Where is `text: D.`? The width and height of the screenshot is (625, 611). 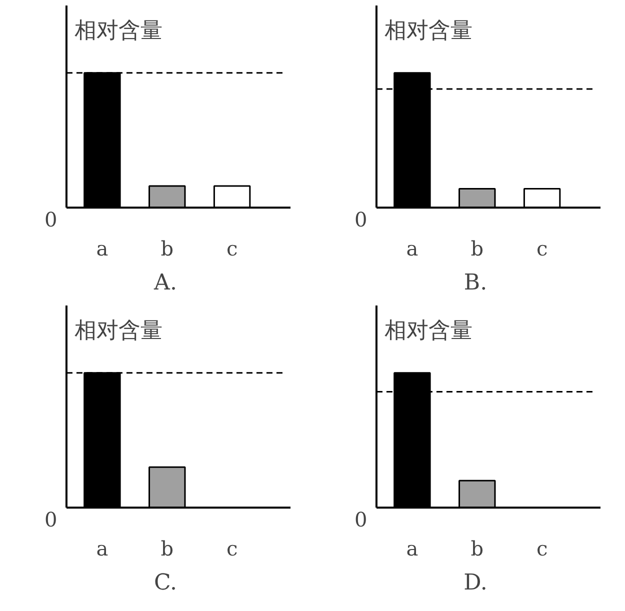 text: D. is located at coordinates (476, 583).